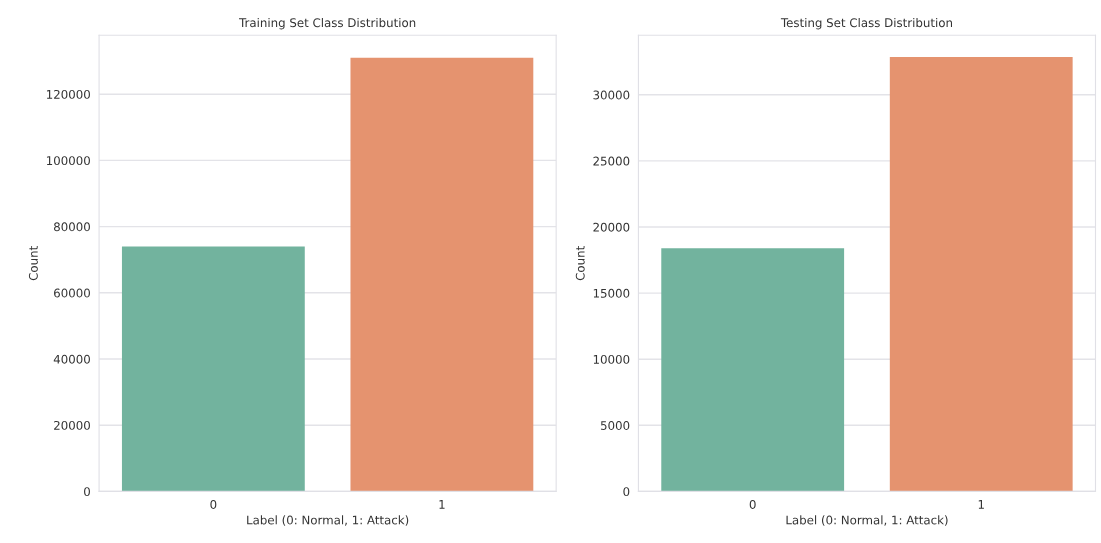 This screenshot has height=543, width=1101. I want to click on y-tick-label: 100000, so click(68, 161).